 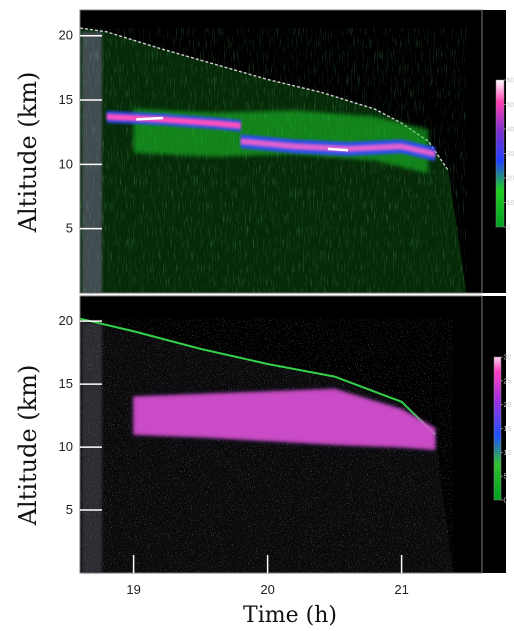 I want to click on upper-boundary-line, so click(x=257, y=376).